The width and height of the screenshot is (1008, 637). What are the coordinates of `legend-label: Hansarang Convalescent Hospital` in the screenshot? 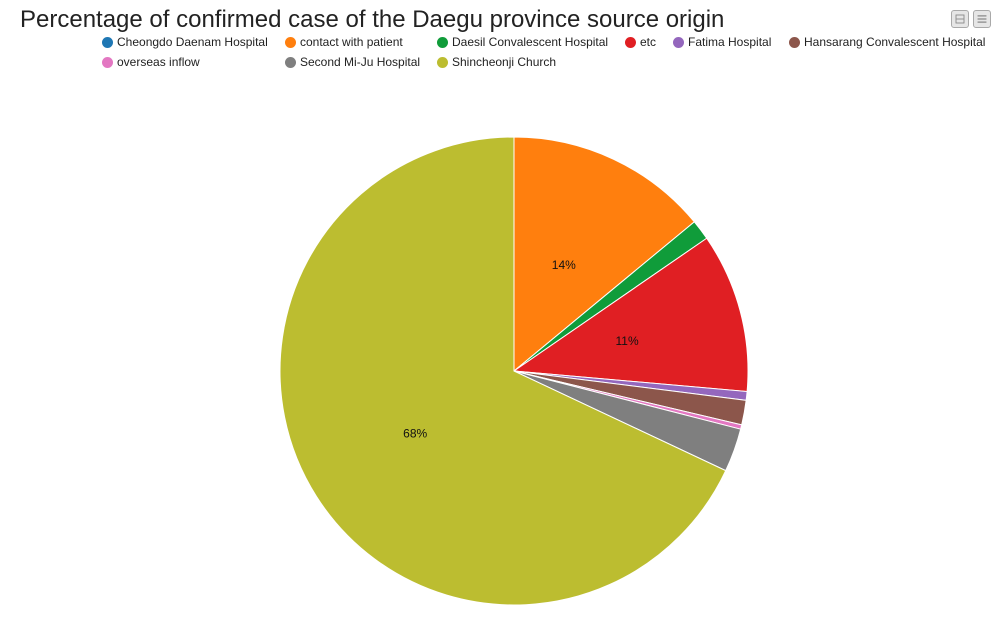 It's located at (895, 42).